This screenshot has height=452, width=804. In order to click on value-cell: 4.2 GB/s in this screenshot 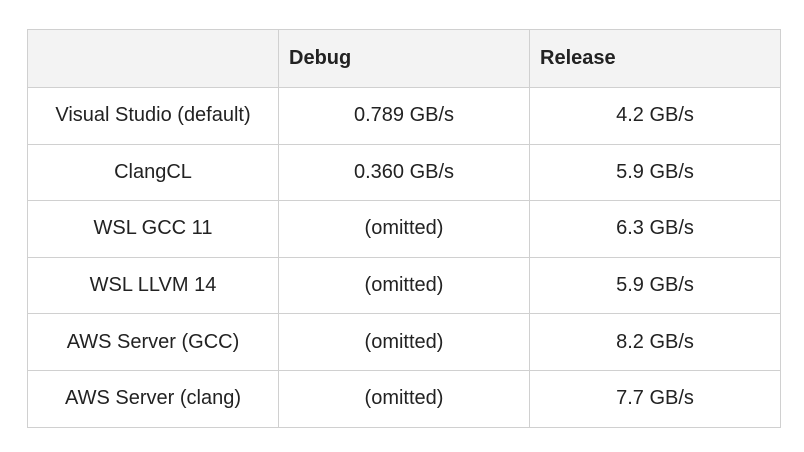, I will do `click(655, 116)`.